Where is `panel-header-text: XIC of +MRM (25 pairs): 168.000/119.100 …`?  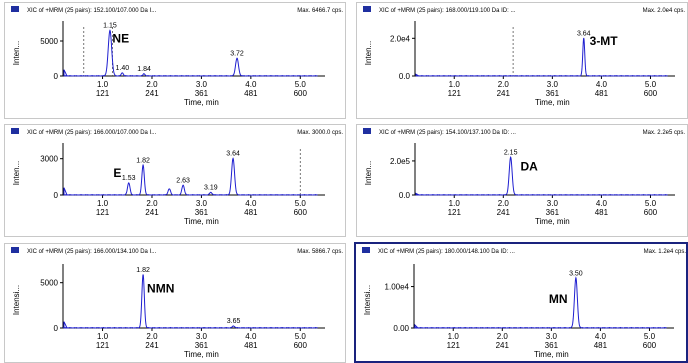
panel-header-text: XIC of +MRM (25 pairs): 168.000/119.100 … is located at coordinates (447, 11).